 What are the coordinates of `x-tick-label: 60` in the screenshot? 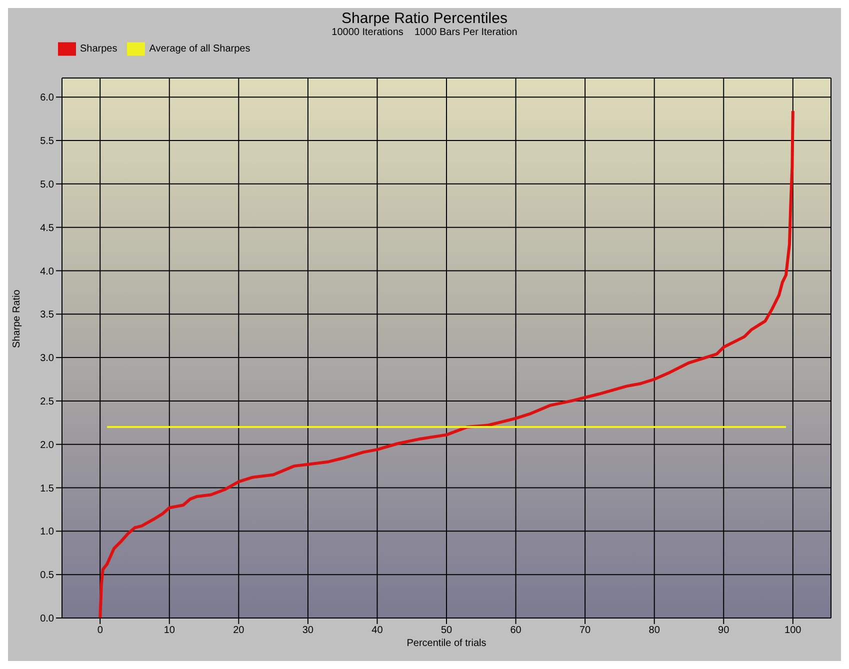 It's located at (516, 630).